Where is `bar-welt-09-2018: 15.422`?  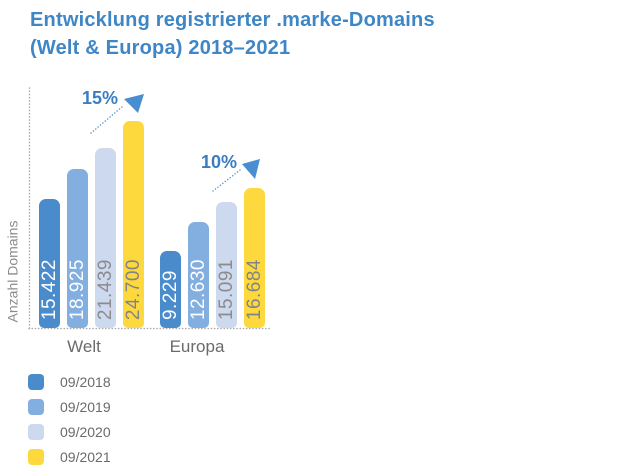
bar-welt-09-2018: 15.422 is located at coordinates (49, 263).